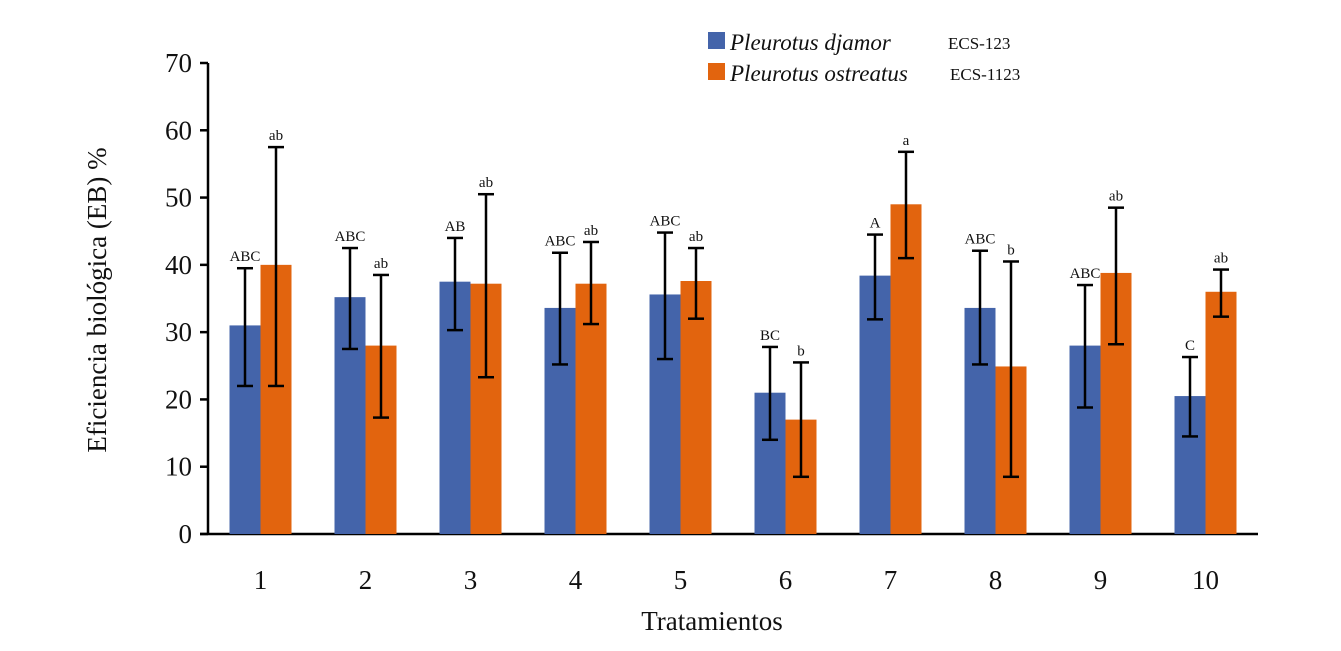 The height and width of the screenshot is (651, 1341). I want to click on y-axis: 0 10 20 30 40 50 60 70, so click(187, 298).